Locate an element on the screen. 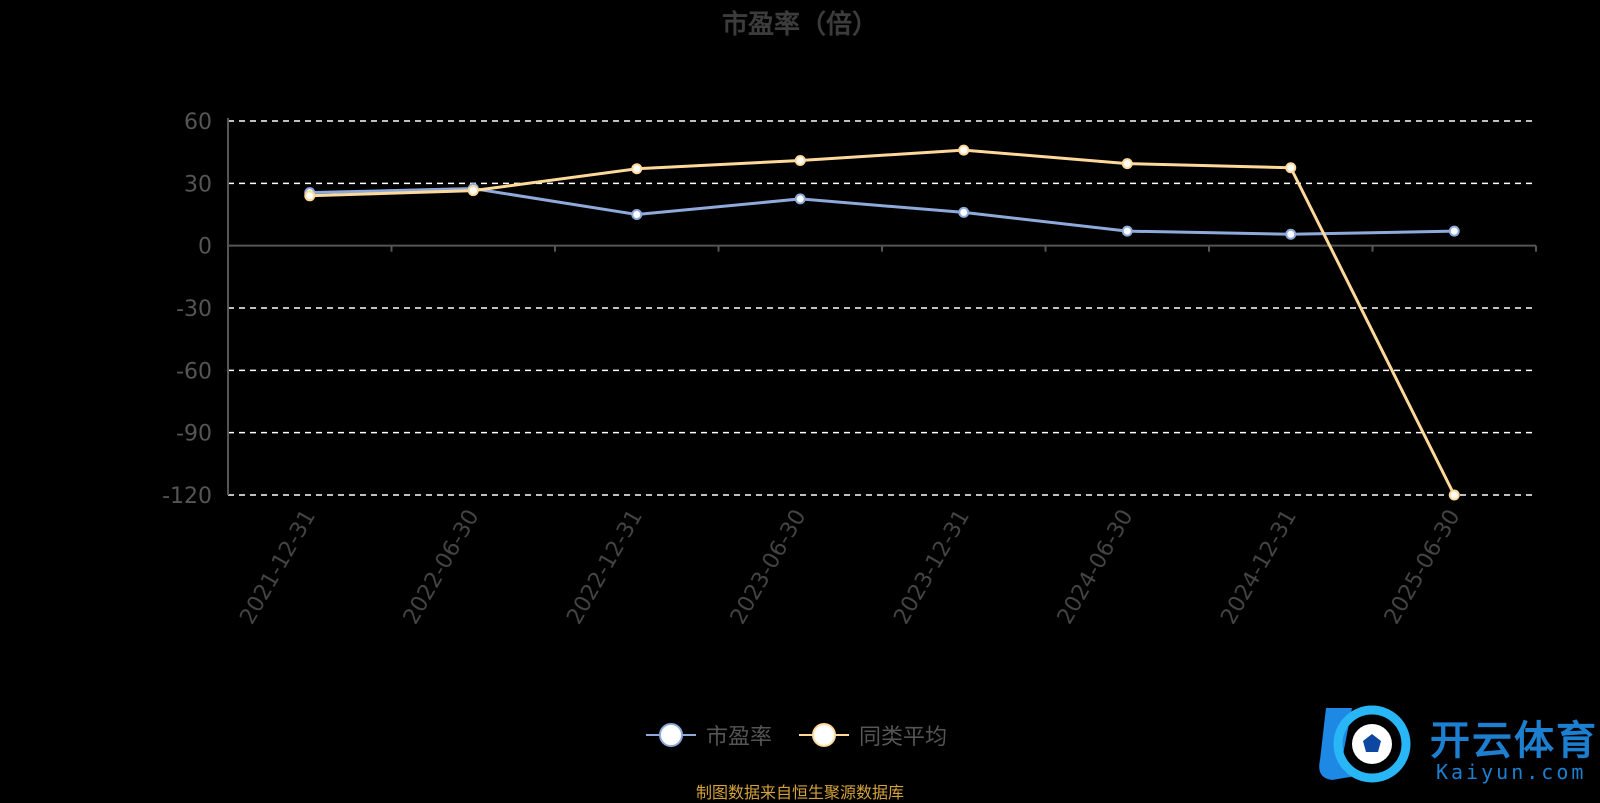 This screenshot has width=1600, height=803. legend-item-avg: 同类平均 is located at coordinates (873, 735).